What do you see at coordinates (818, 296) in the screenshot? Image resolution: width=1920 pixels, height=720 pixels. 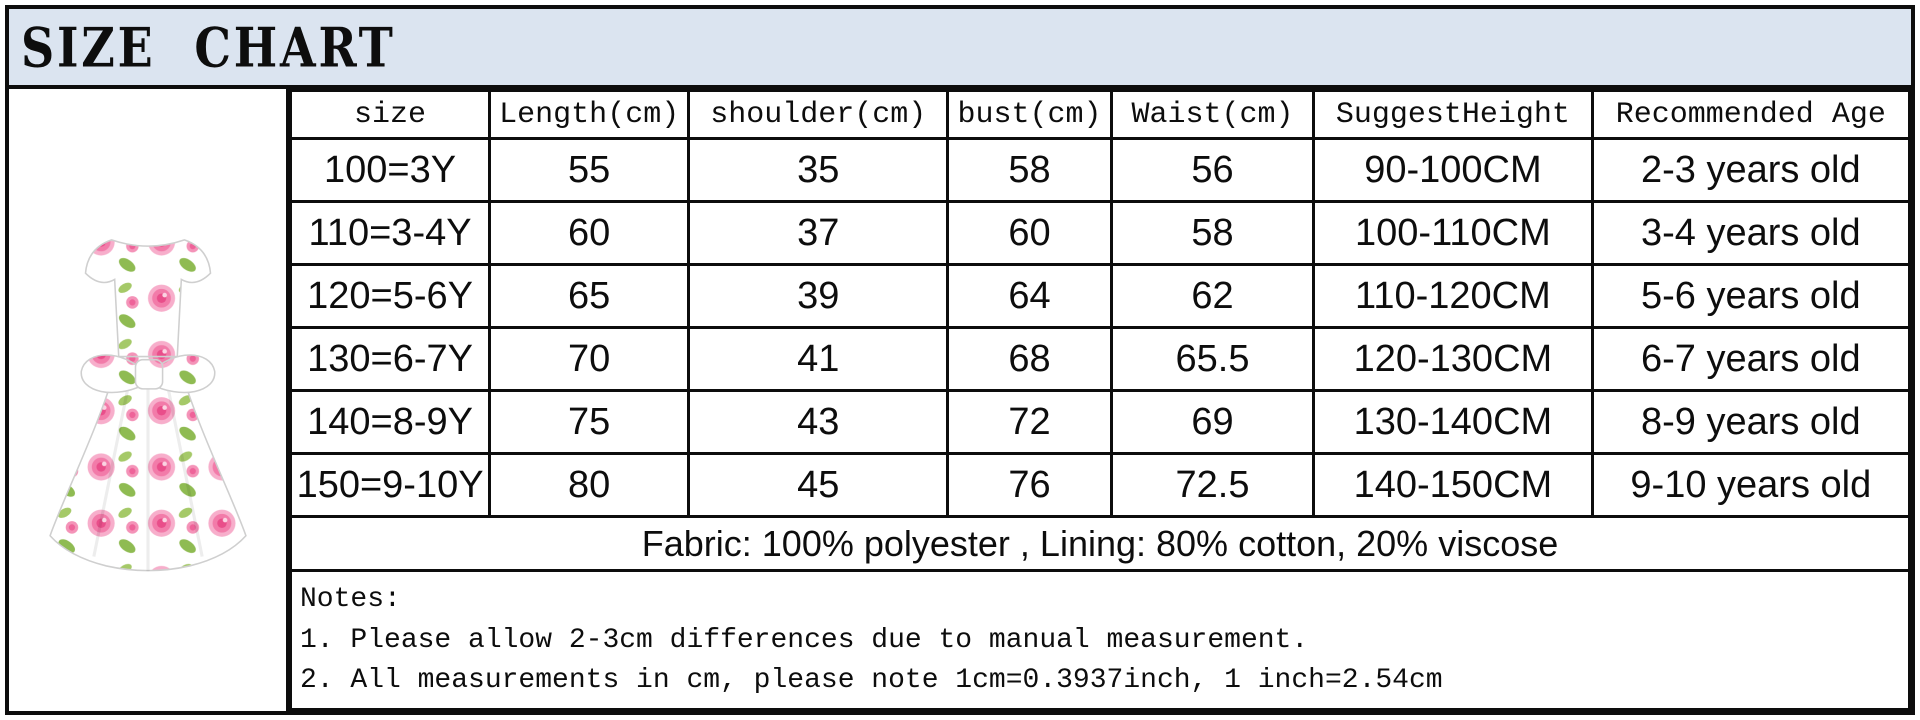 I see `cell-shoulder: 39` at bounding box center [818, 296].